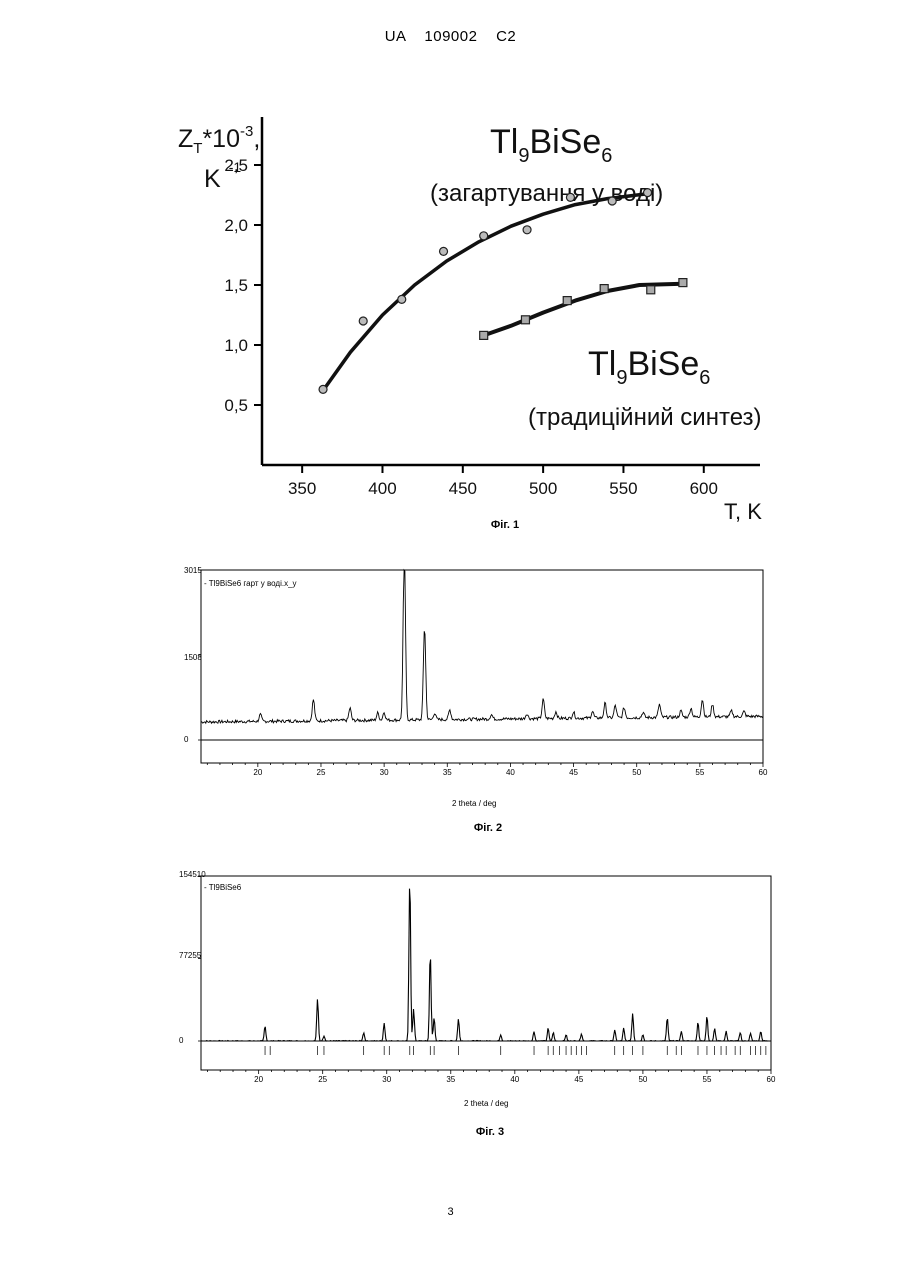 Image resolution: width=901 pixels, height=1273 pixels. I want to click on fig1-series-b-note: (традиційний синтез), so click(645, 417).